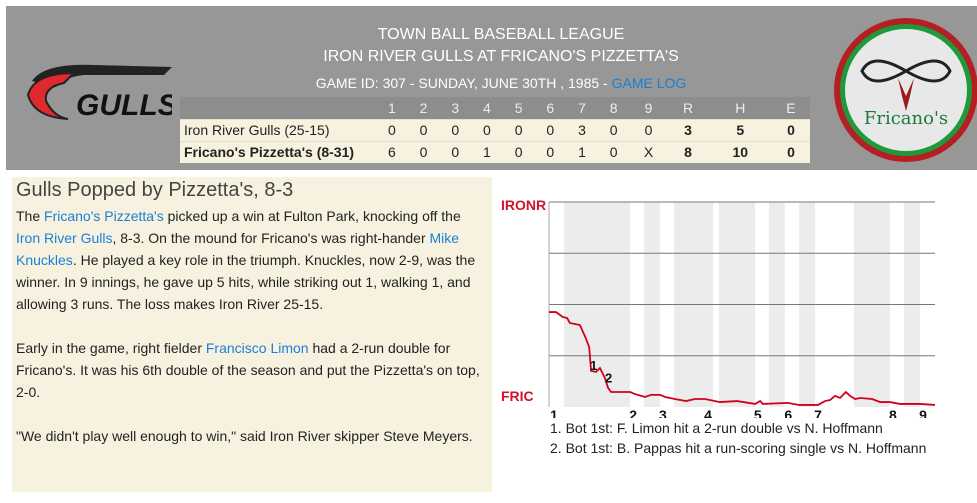  Describe the element at coordinates (501, 56) in the screenshot. I see `matchup-title: IRON RIVER GULLS AT FRICANO'S PIZZETTA'S` at that location.